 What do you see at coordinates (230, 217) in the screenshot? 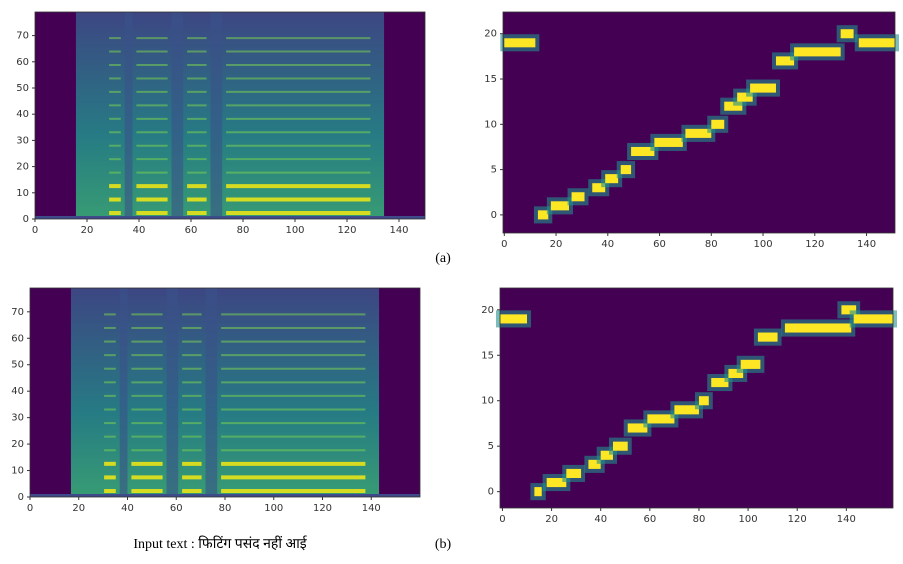
I see `silence-edge` at bounding box center [230, 217].